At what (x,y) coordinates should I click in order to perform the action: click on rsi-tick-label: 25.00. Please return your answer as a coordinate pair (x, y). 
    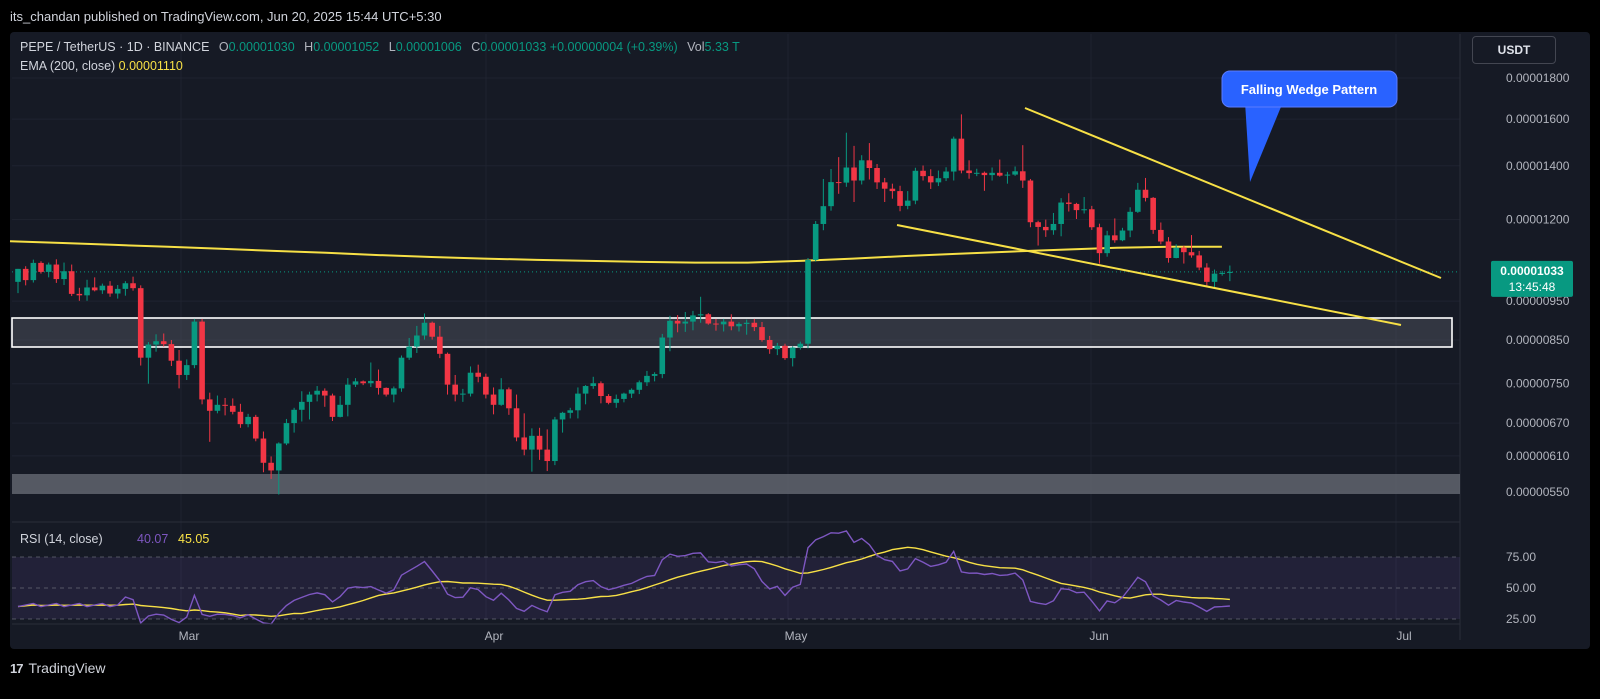
    Looking at the image, I should click on (1521, 619).